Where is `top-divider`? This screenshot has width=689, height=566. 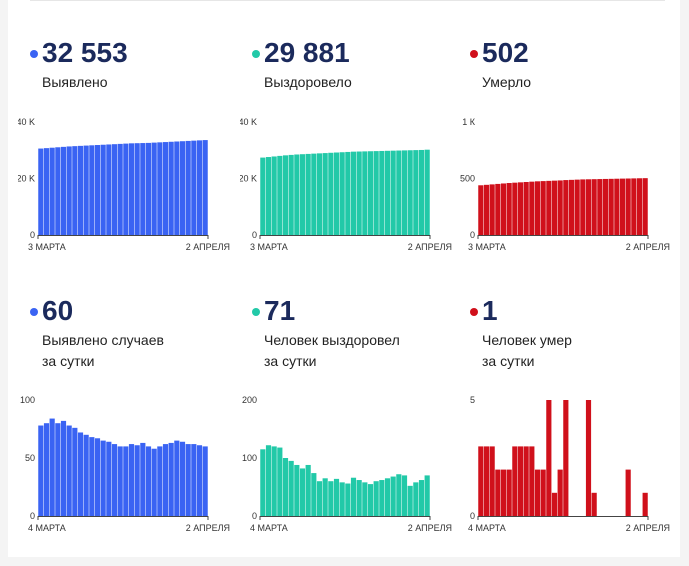
top-divider is located at coordinates (347, 0).